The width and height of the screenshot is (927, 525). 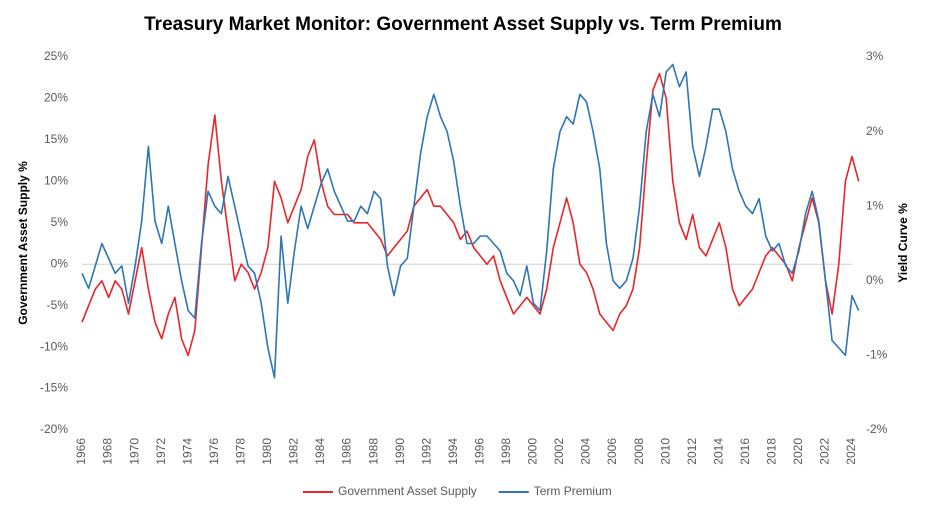 I want to click on x-tick-label: 2014, so click(x=718, y=451).